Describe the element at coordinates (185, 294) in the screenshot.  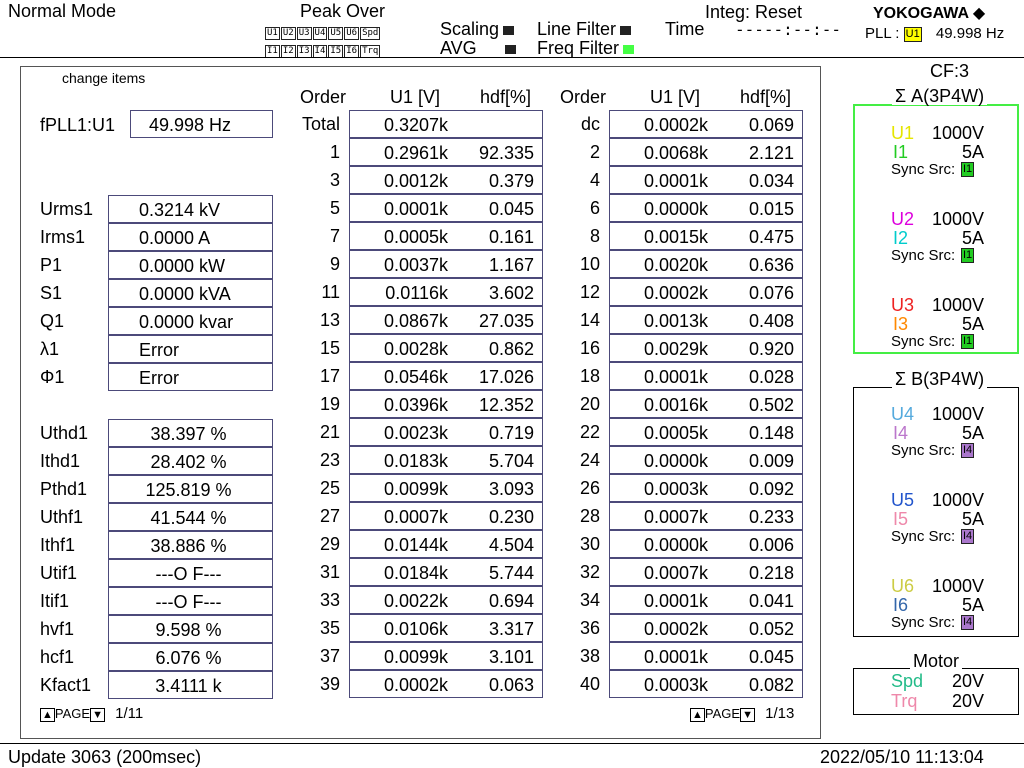
I see `measurement-value: 0.0000 kVA` at that location.